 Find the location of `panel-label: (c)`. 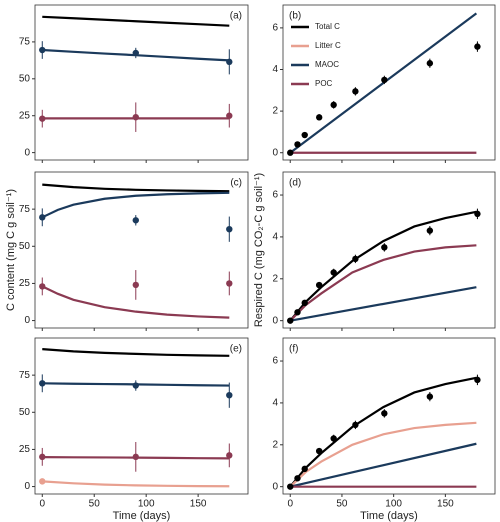

panel-label: (c) is located at coordinates (236, 183).